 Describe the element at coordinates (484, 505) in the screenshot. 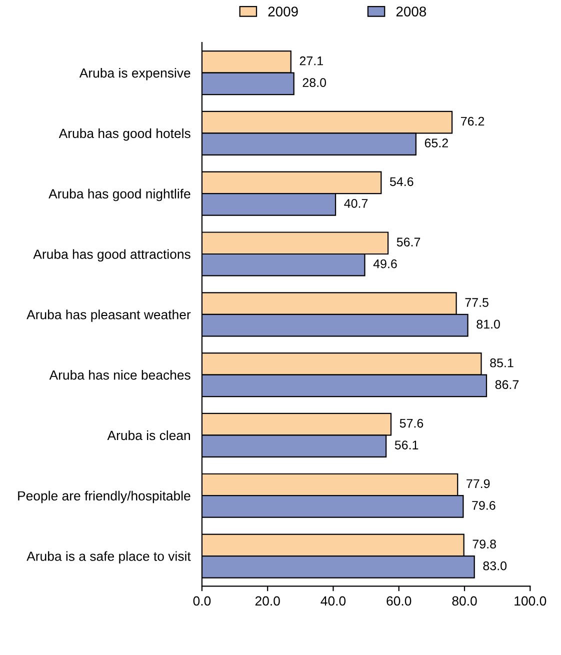

I see `data-label: 79.6` at that location.